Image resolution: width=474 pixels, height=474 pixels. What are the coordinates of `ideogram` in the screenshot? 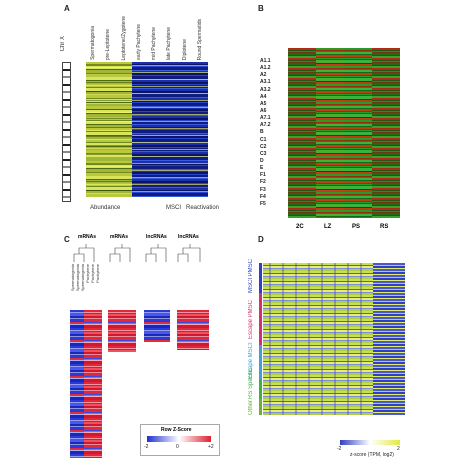 It's located at (66, 132).